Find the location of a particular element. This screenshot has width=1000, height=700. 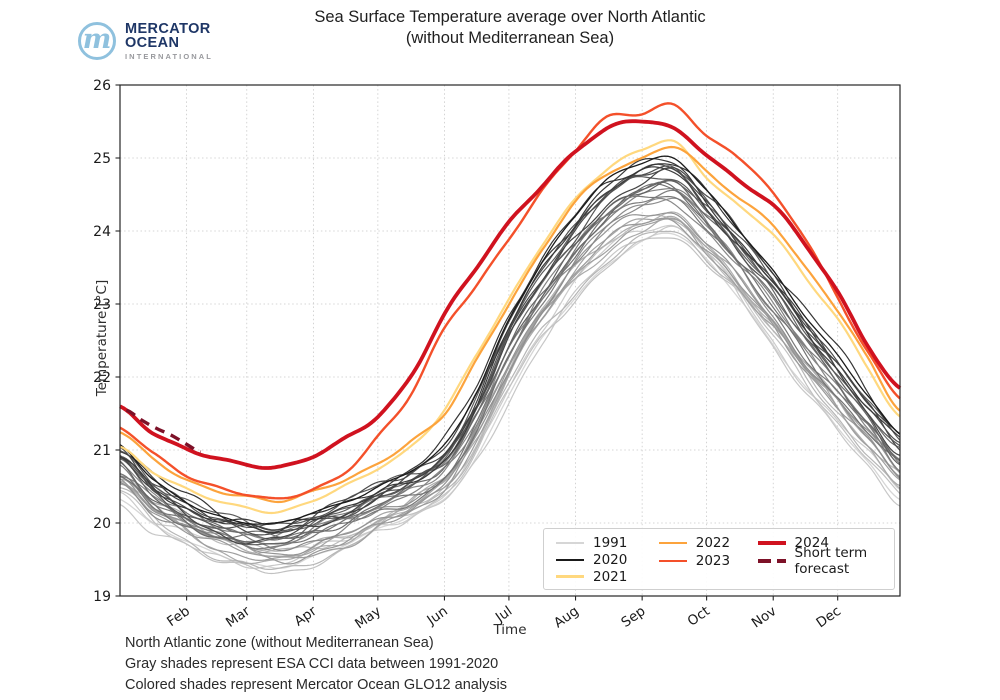

legend-item-1991: 1991 is located at coordinates (607, 542).